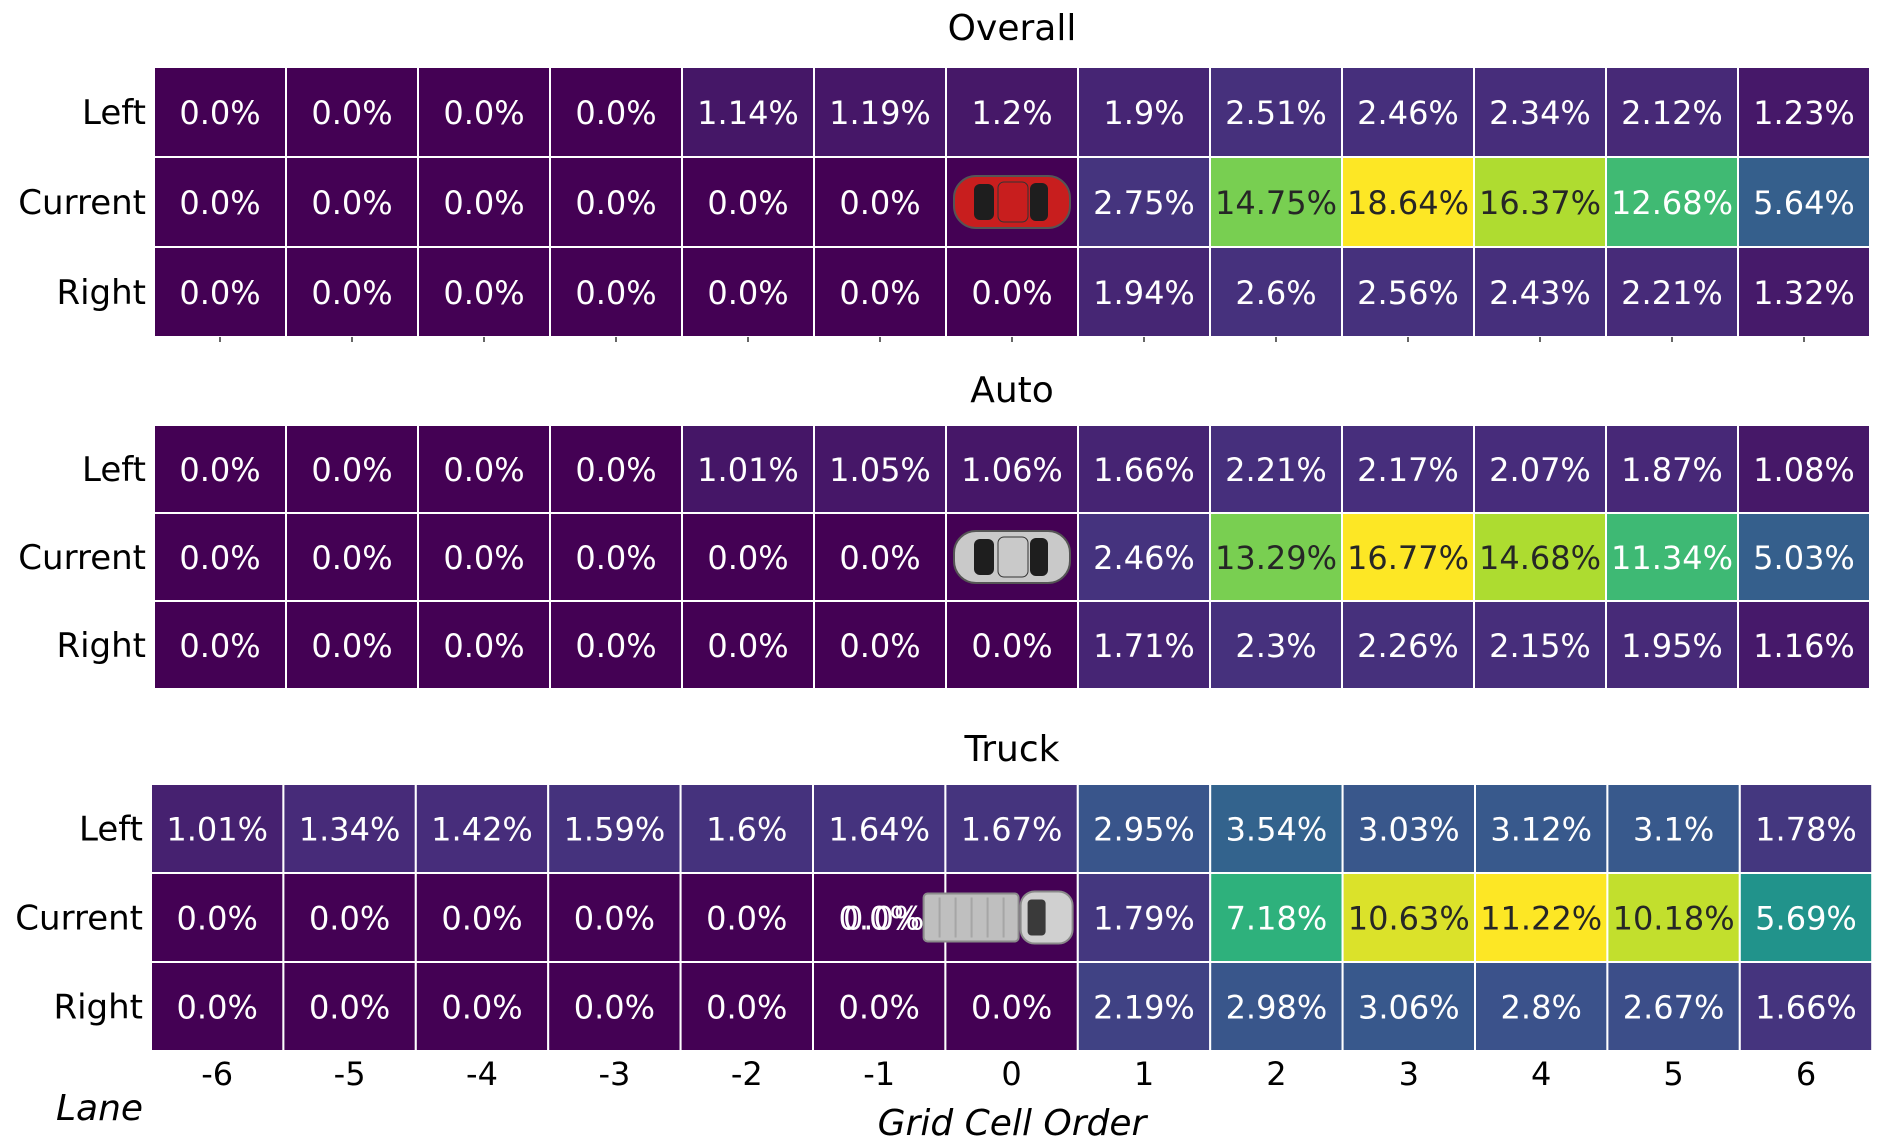  What do you see at coordinates (1144, 203) in the screenshot?
I see `cell-value-label: 2.75%` at bounding box center [1144, 203].